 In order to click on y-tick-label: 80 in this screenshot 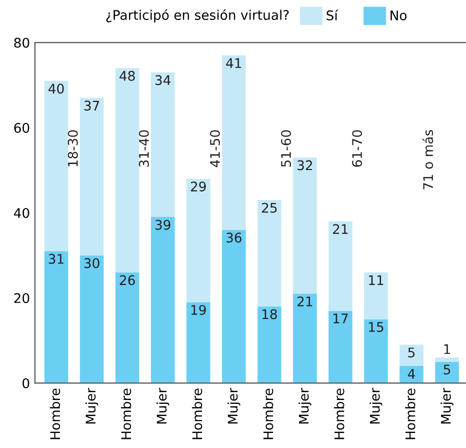, I will do `click(22, 43)`.